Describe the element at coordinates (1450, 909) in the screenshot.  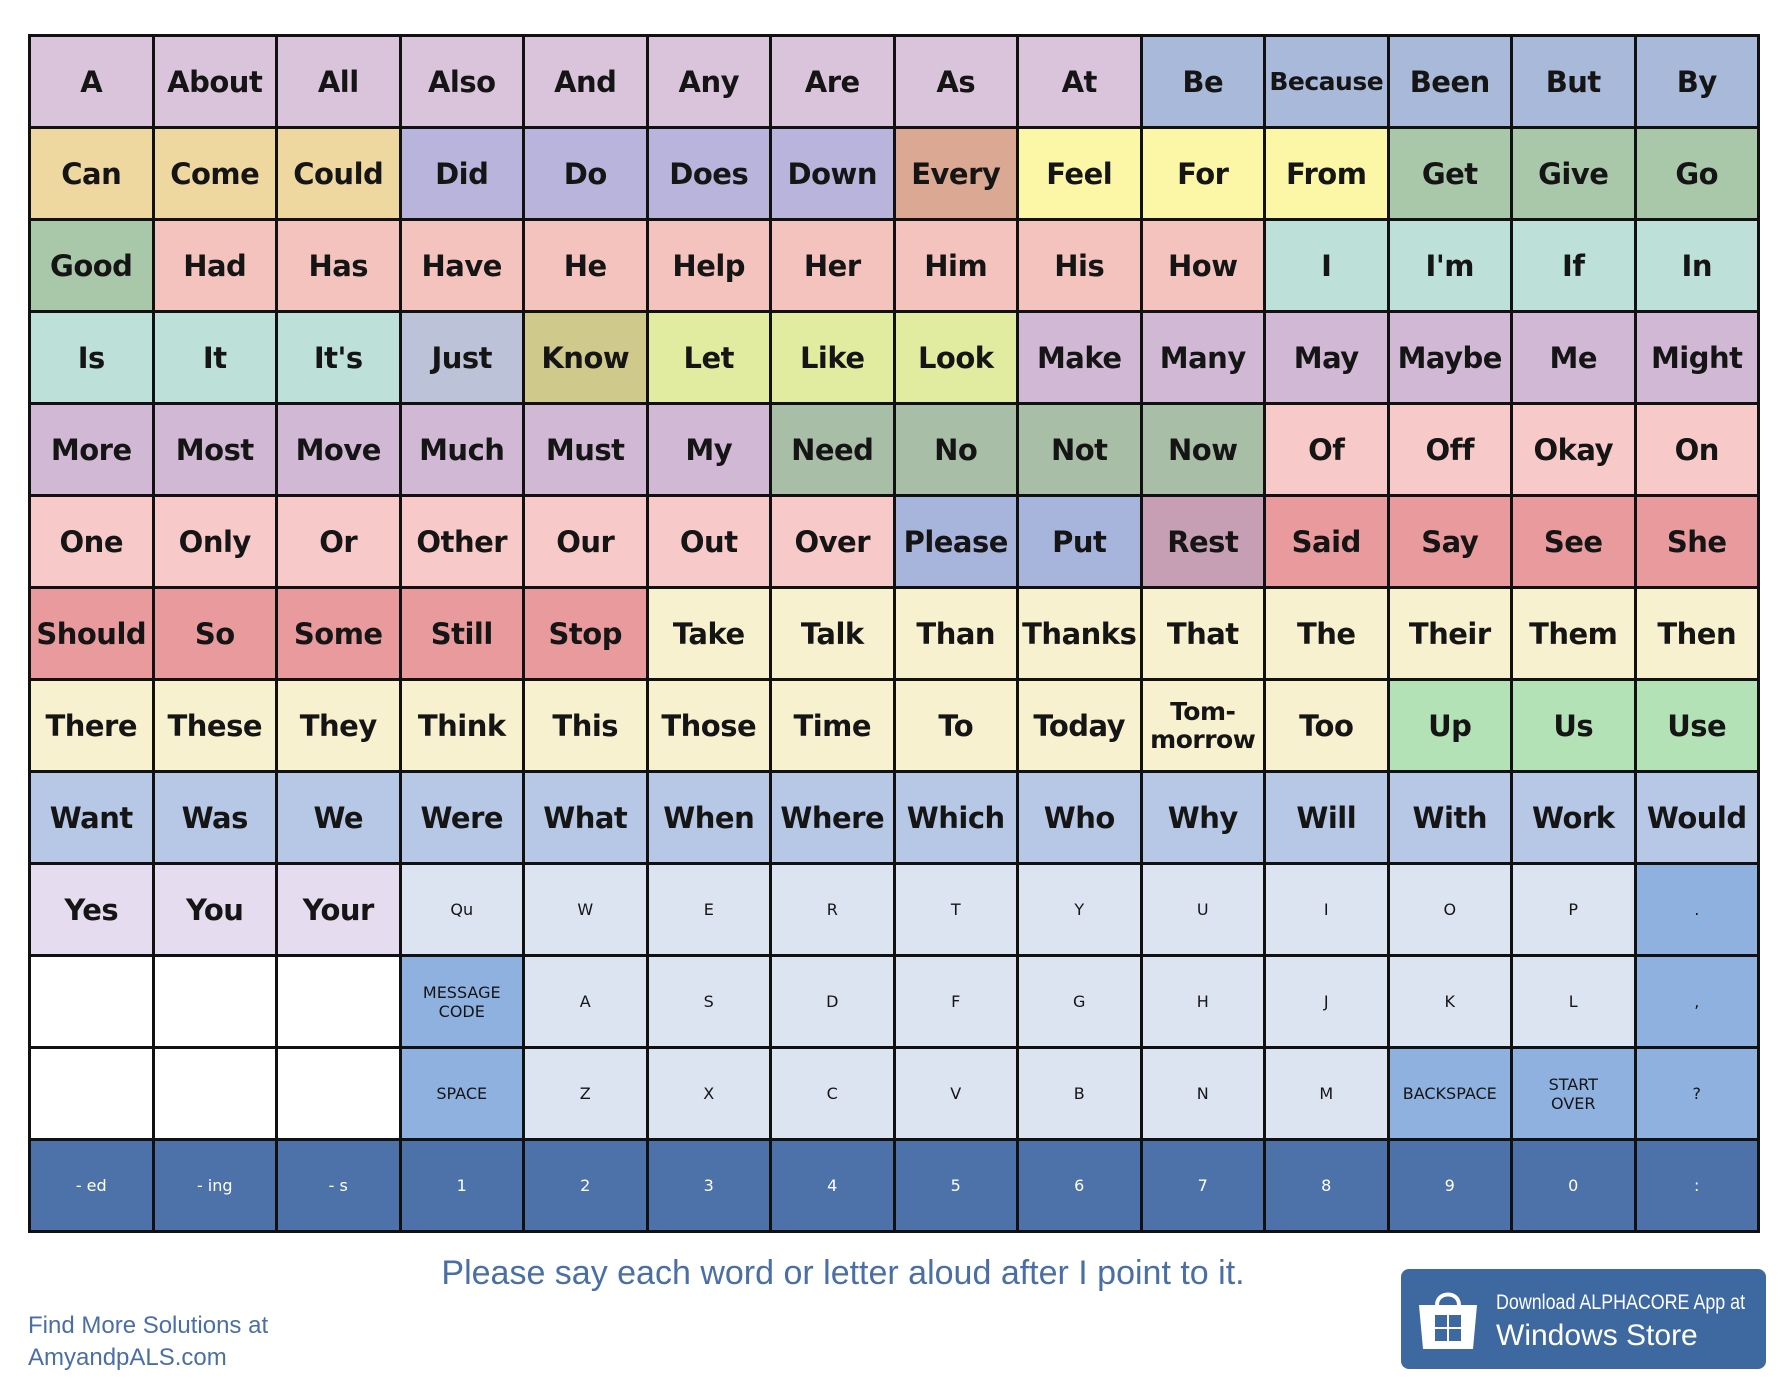
I see `cell-text: O` at that location.